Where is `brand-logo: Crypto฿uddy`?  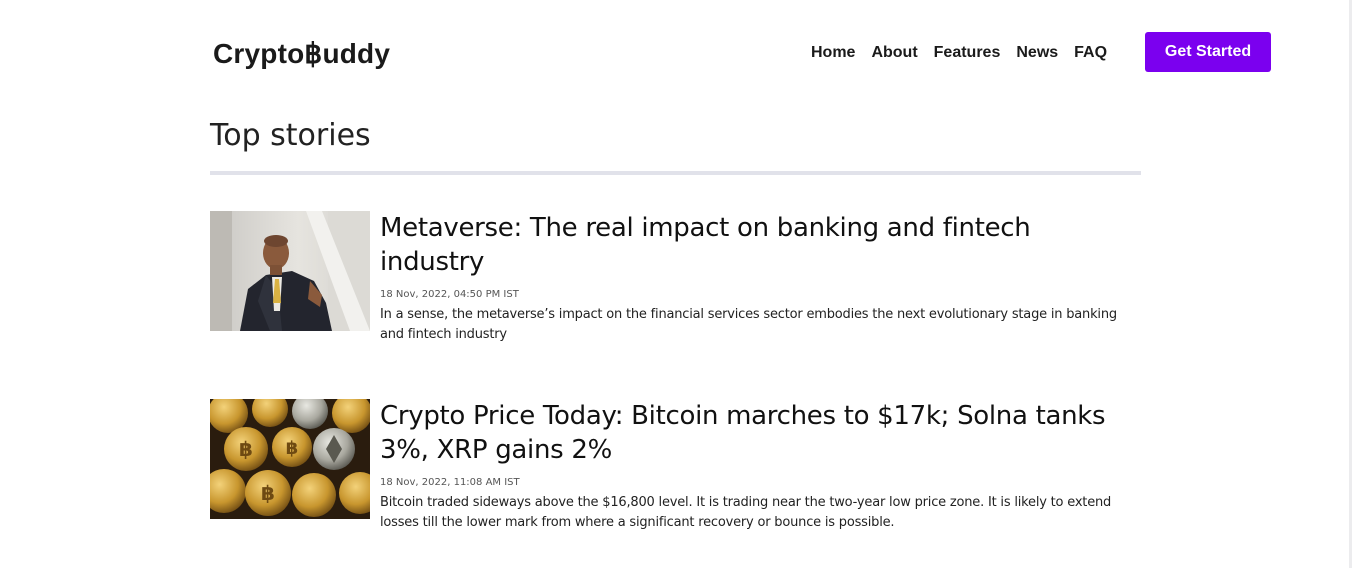 brand-logo: Crypto฿uddy is located at coordinates (301, 53).